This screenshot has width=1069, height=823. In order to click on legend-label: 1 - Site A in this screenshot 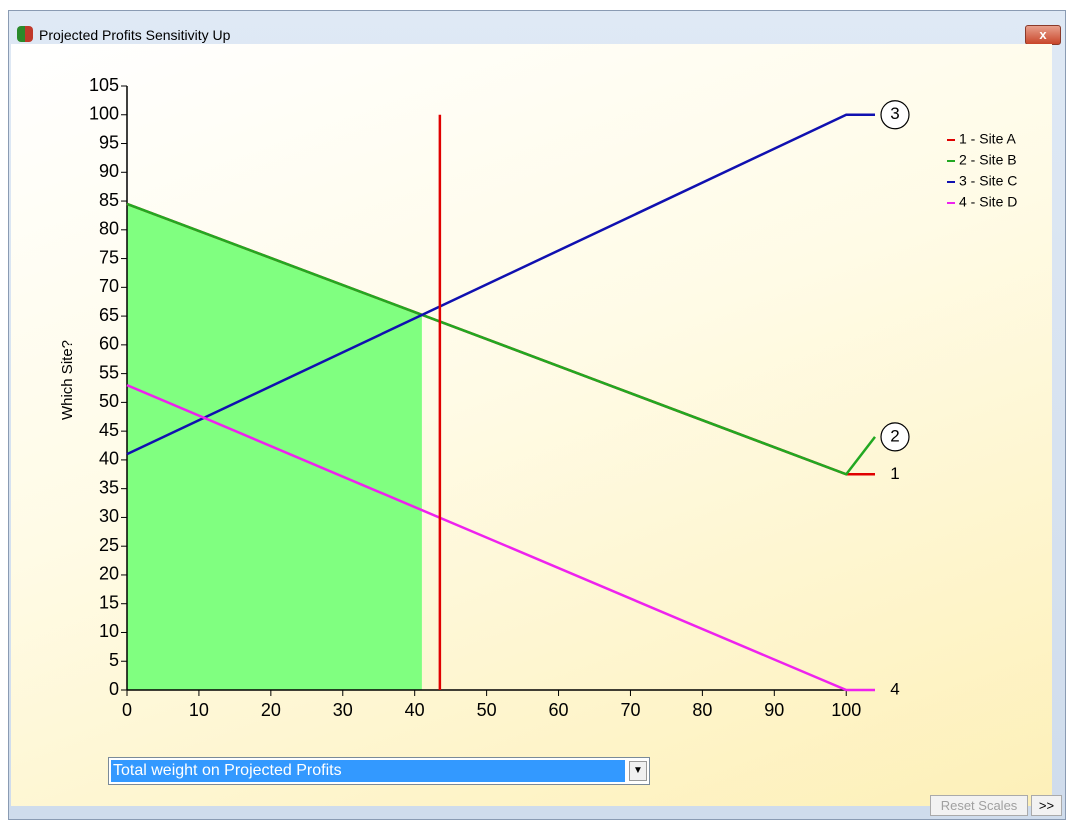, I will do `click(987, 139)`.